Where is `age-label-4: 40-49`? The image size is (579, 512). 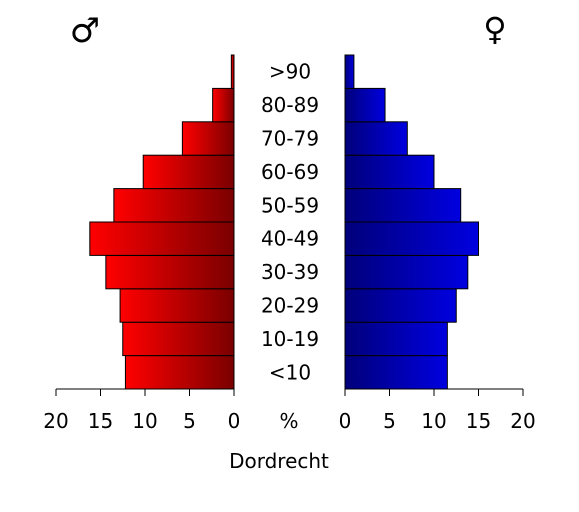 age-label-4: 40-49 is located at coordinates (290, 239).